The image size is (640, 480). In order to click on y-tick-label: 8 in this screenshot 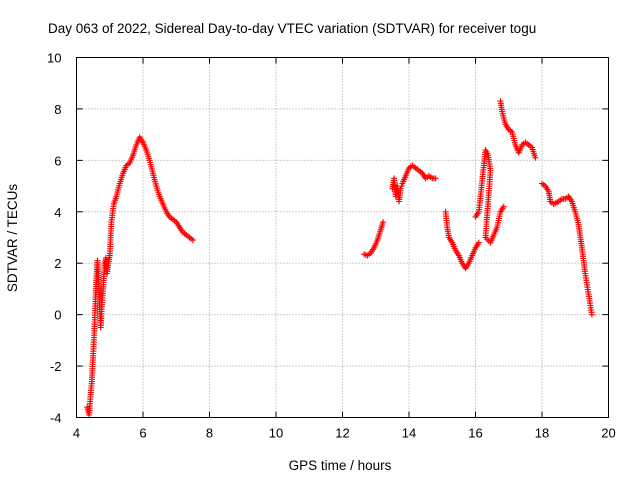, I will do `click(57, 109)`.